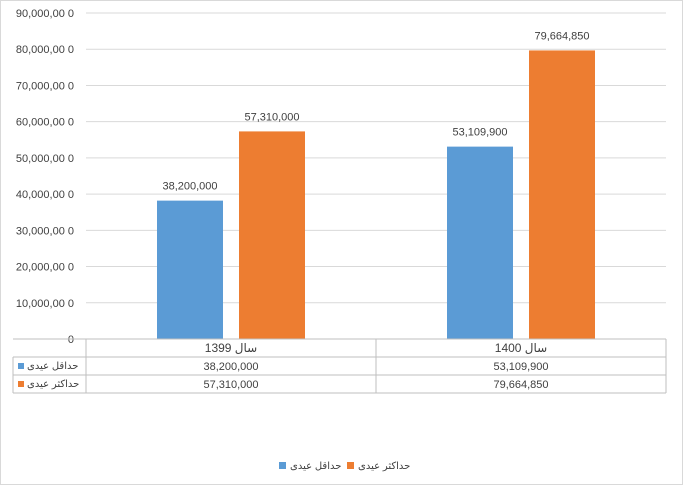 The width and height of the screenshot is (684, 486). Describe the element at coordinates (45, 159) in the screenshot. I see `y-tick-label: 50,000,00 0` at that location.